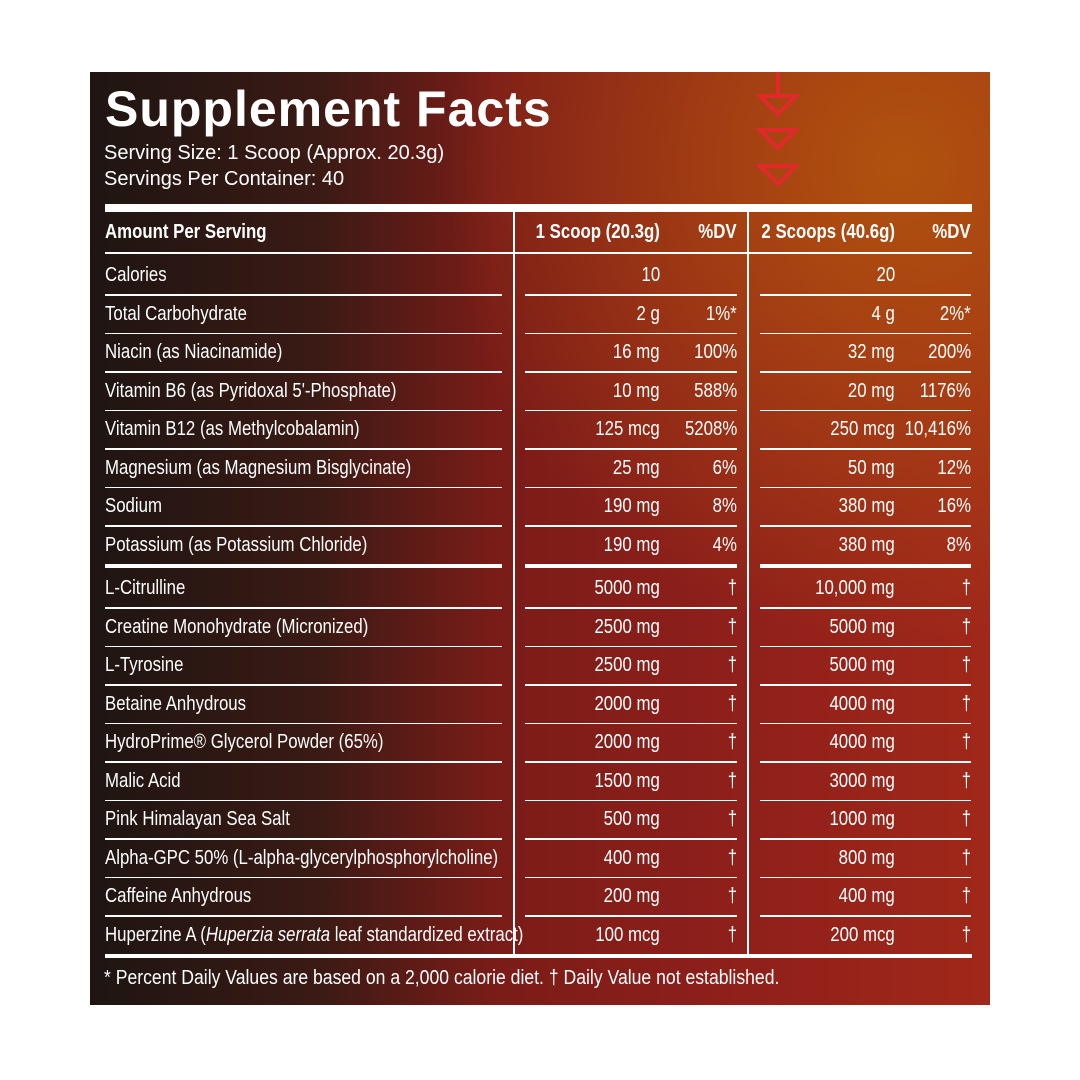 The image size is (1080, 1080). Describe the element at coordinates (244, 742) in the screenshot. I see `row-name: HydroPrime® Glycerol Powder (65%)` at that location.